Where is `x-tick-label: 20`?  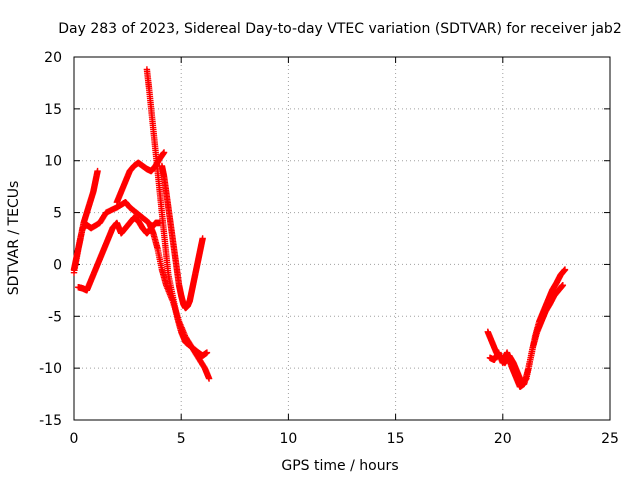 x-tick-label: 20 is located at coordinates (503, 439).